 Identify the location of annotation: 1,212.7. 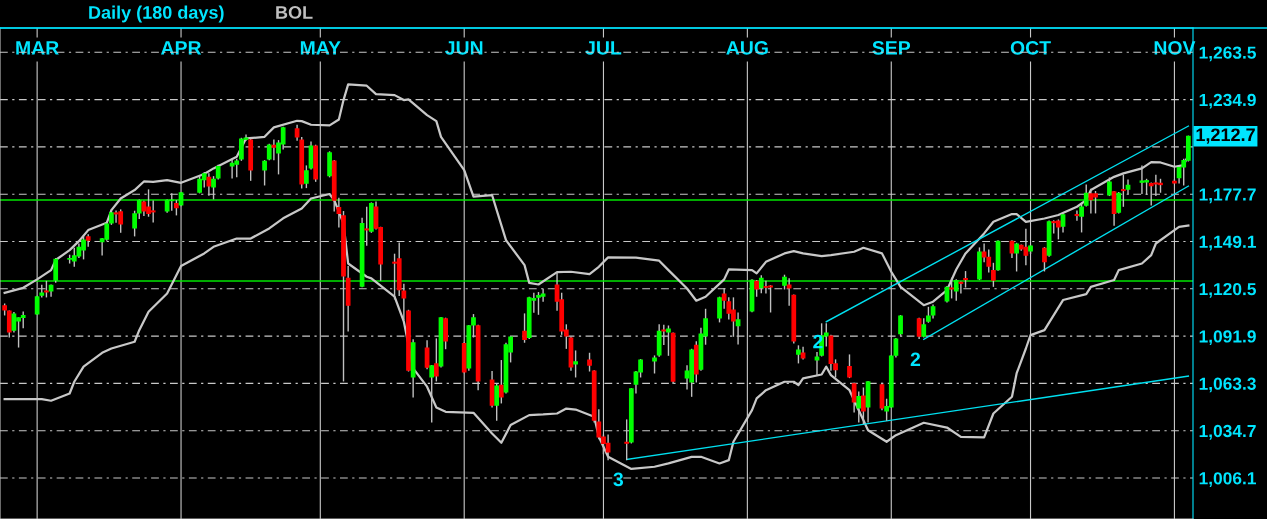
(1225, 136).